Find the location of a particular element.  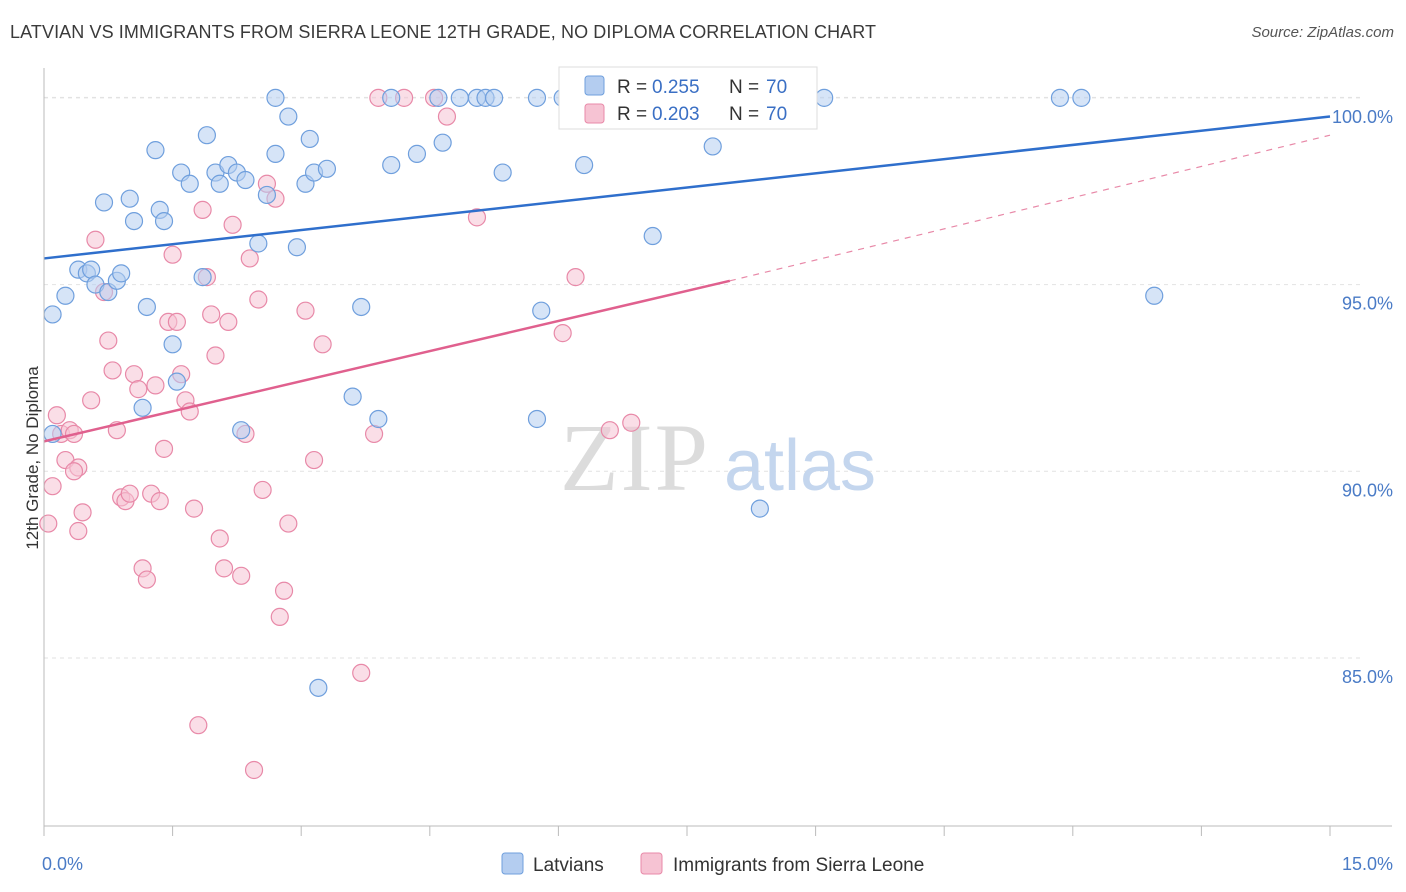

stats-legend-swatch-latvians is located at coordinates (594, 85).